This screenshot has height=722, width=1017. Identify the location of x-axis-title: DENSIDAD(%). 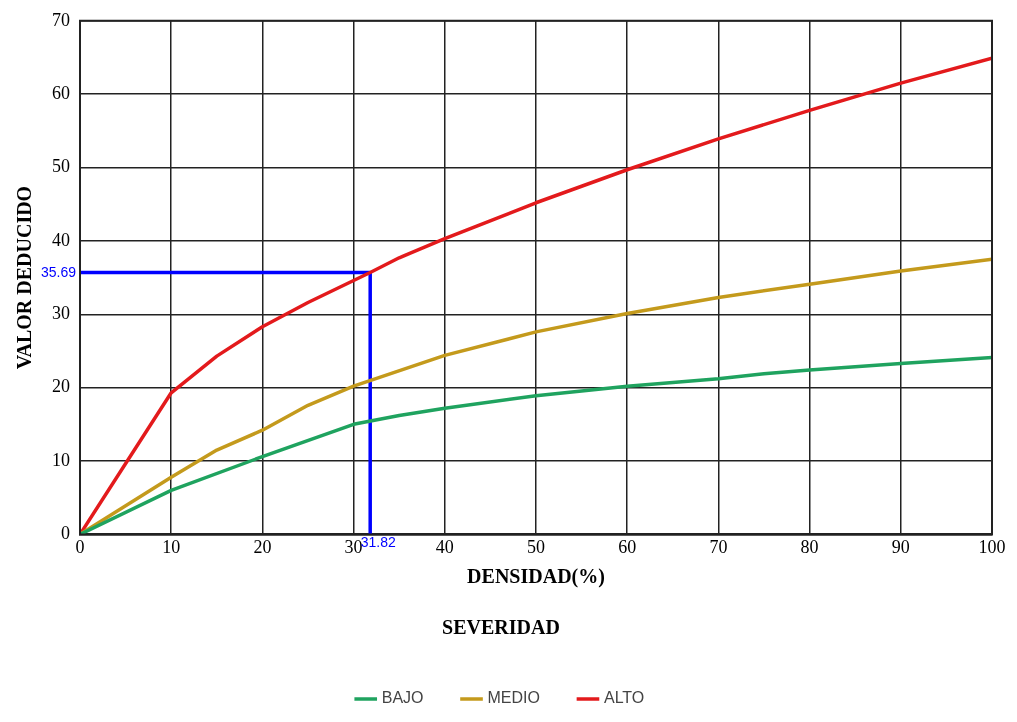
(536, 577).